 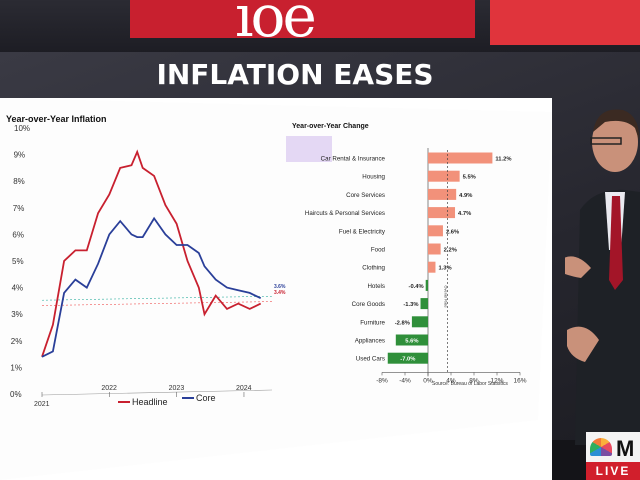 What do you see at coordinates (519, 380) in the screenshot?
I see `x-tick-label: 16%` at bounding box center [519, 380].